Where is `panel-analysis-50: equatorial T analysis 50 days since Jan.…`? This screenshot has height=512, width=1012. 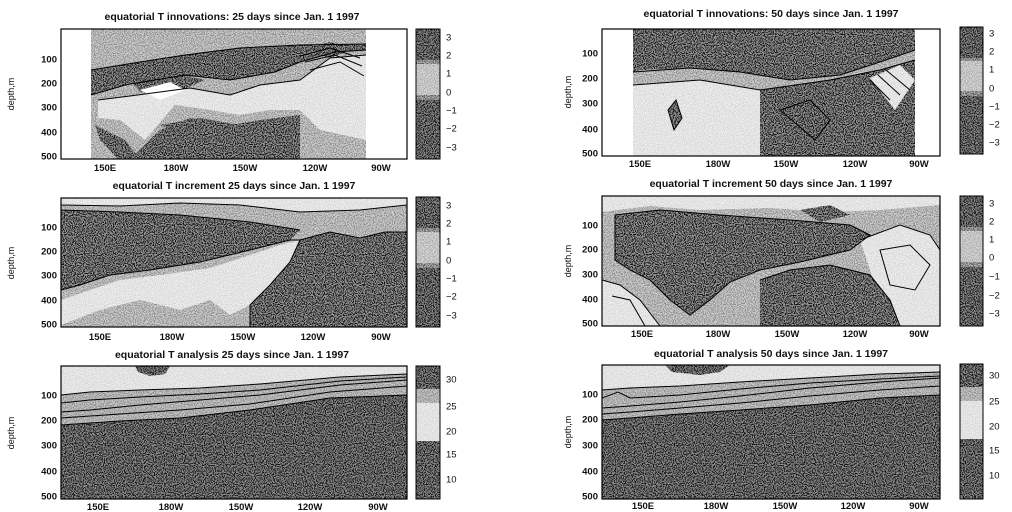 panel-analysis-50: equatorial T analysis 50 days since Jan.… is located at coordinates (781, 430).